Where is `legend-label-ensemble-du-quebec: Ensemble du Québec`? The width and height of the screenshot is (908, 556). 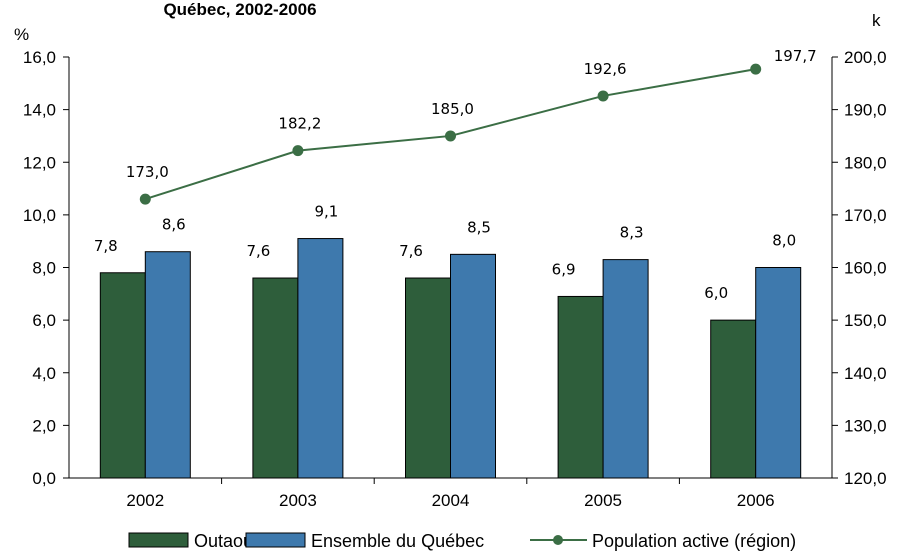 legend-label-ensemble-du-quebec: Ensemble du Québec is located at coordinates (397, 541).